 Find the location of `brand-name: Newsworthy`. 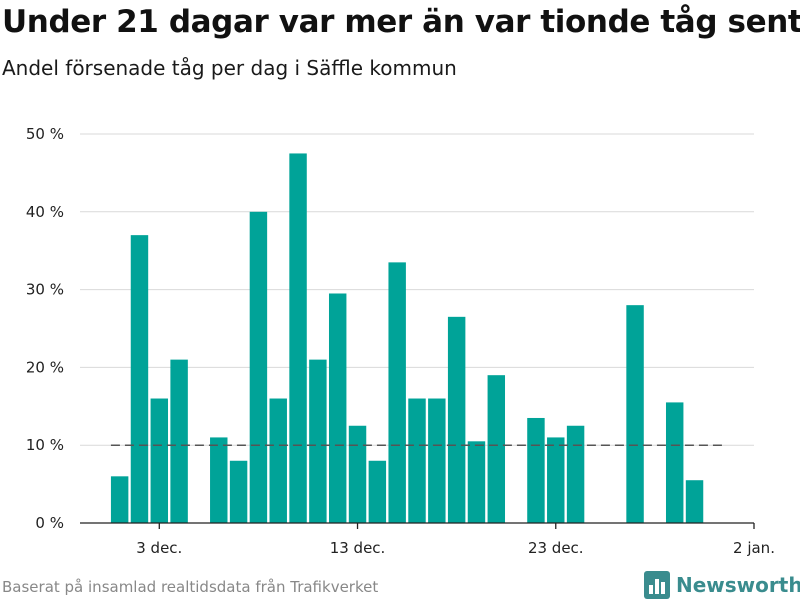

brand-name: Newsworthy is located at coordinates (738, 585).